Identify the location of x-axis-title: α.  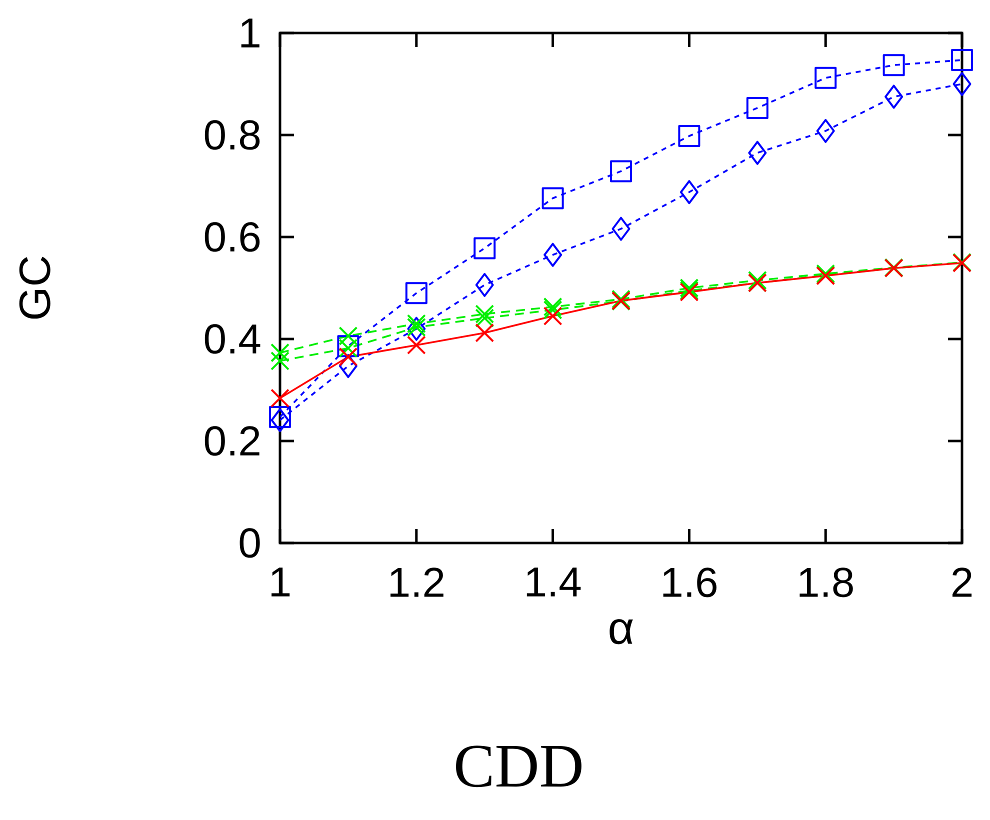
(621, 631).